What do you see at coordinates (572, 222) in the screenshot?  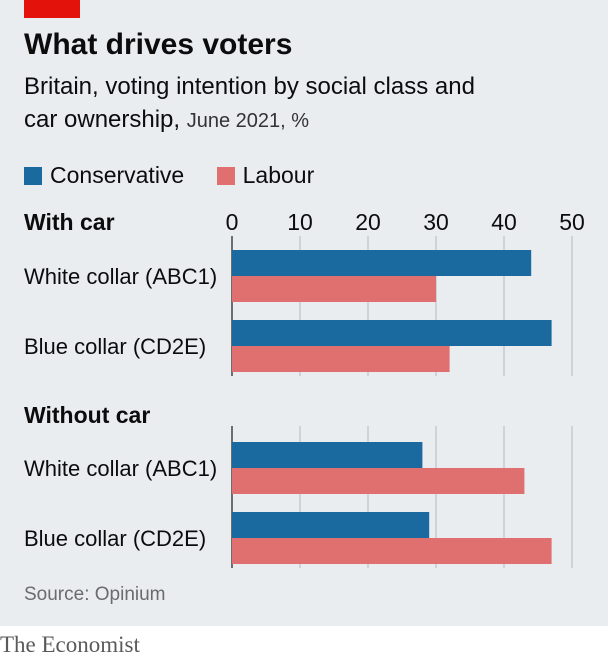 I see `x-tick-label-50: 50` at bounding box center [572, 222].